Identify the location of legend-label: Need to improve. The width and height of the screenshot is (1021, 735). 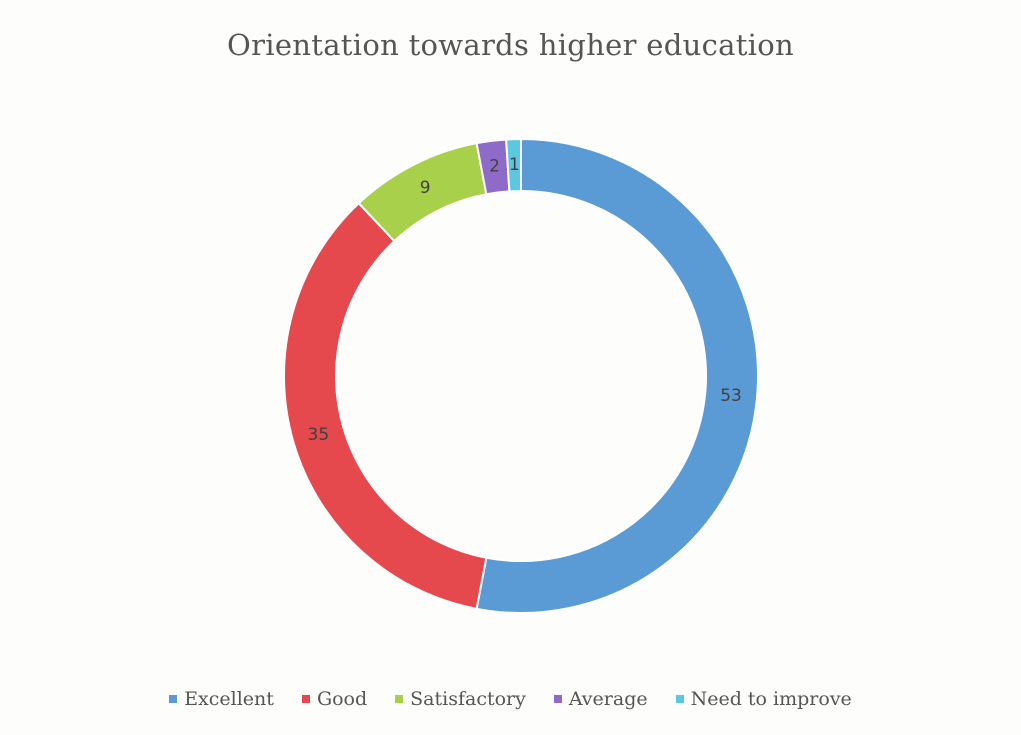
(771, 699).